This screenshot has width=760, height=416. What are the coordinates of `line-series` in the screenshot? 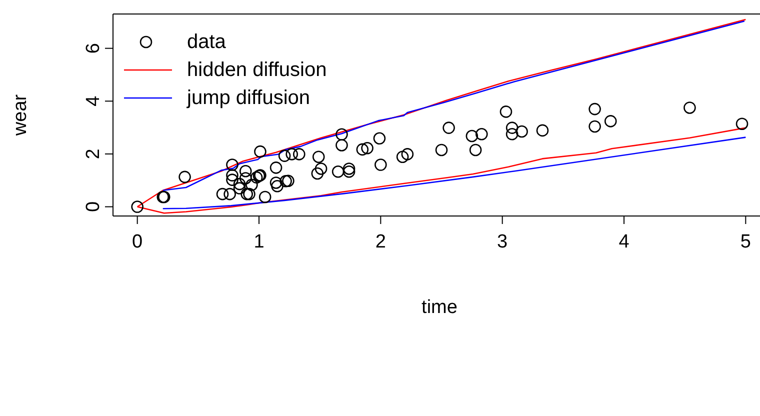 It's located at (454, 173).